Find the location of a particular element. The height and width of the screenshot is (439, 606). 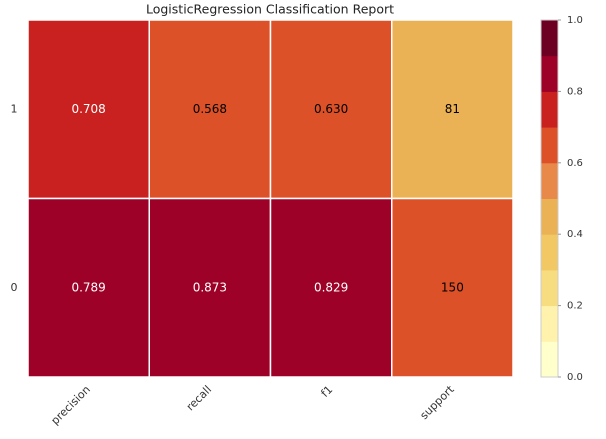

colorbar-tick-label: 0.4 is located at coordinates (575, 234).